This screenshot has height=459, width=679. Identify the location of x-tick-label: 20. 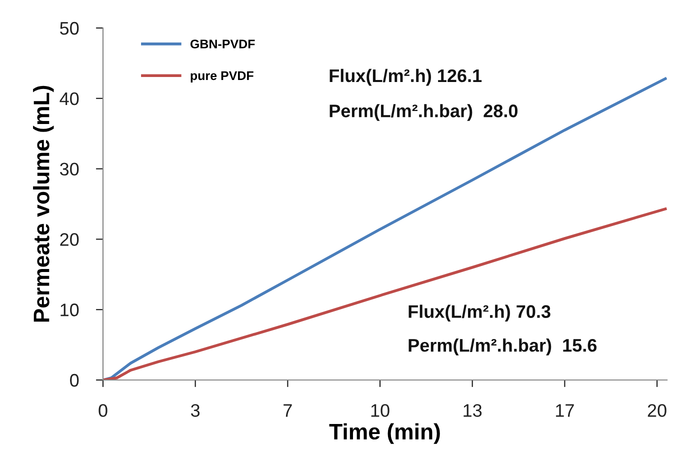
(657, 410).